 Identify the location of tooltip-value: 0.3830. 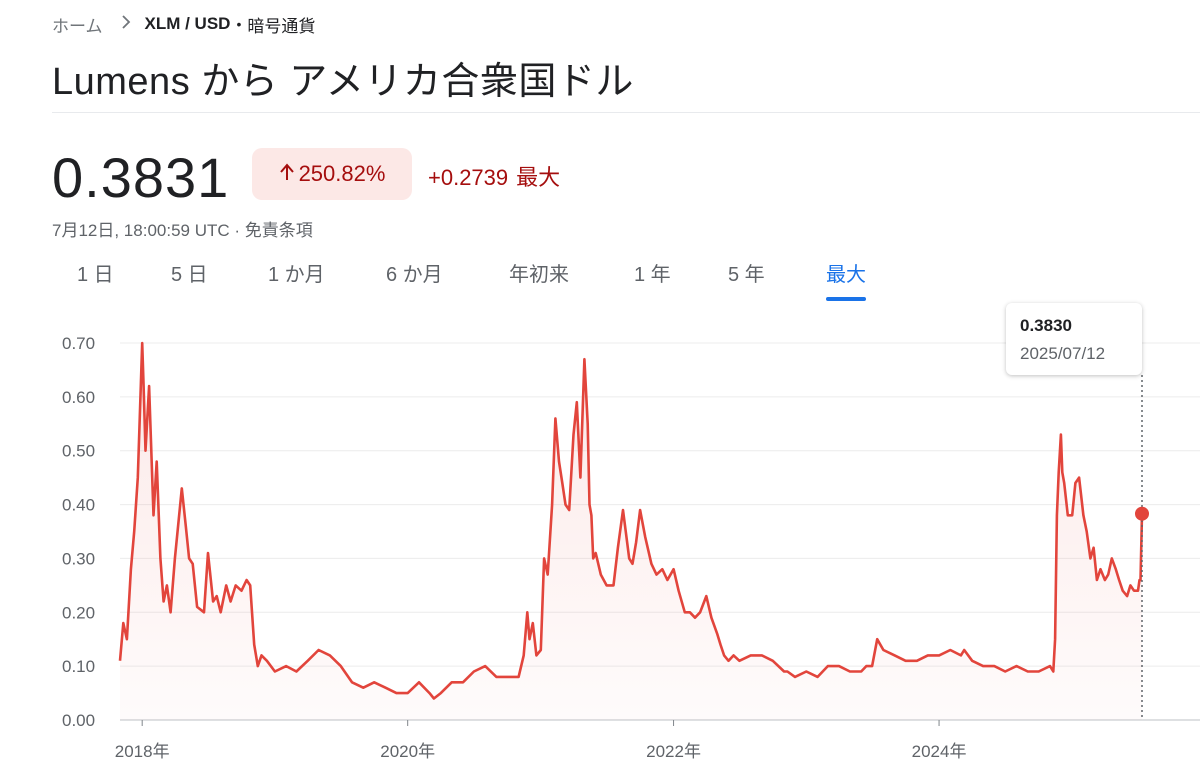
(1046, 325).